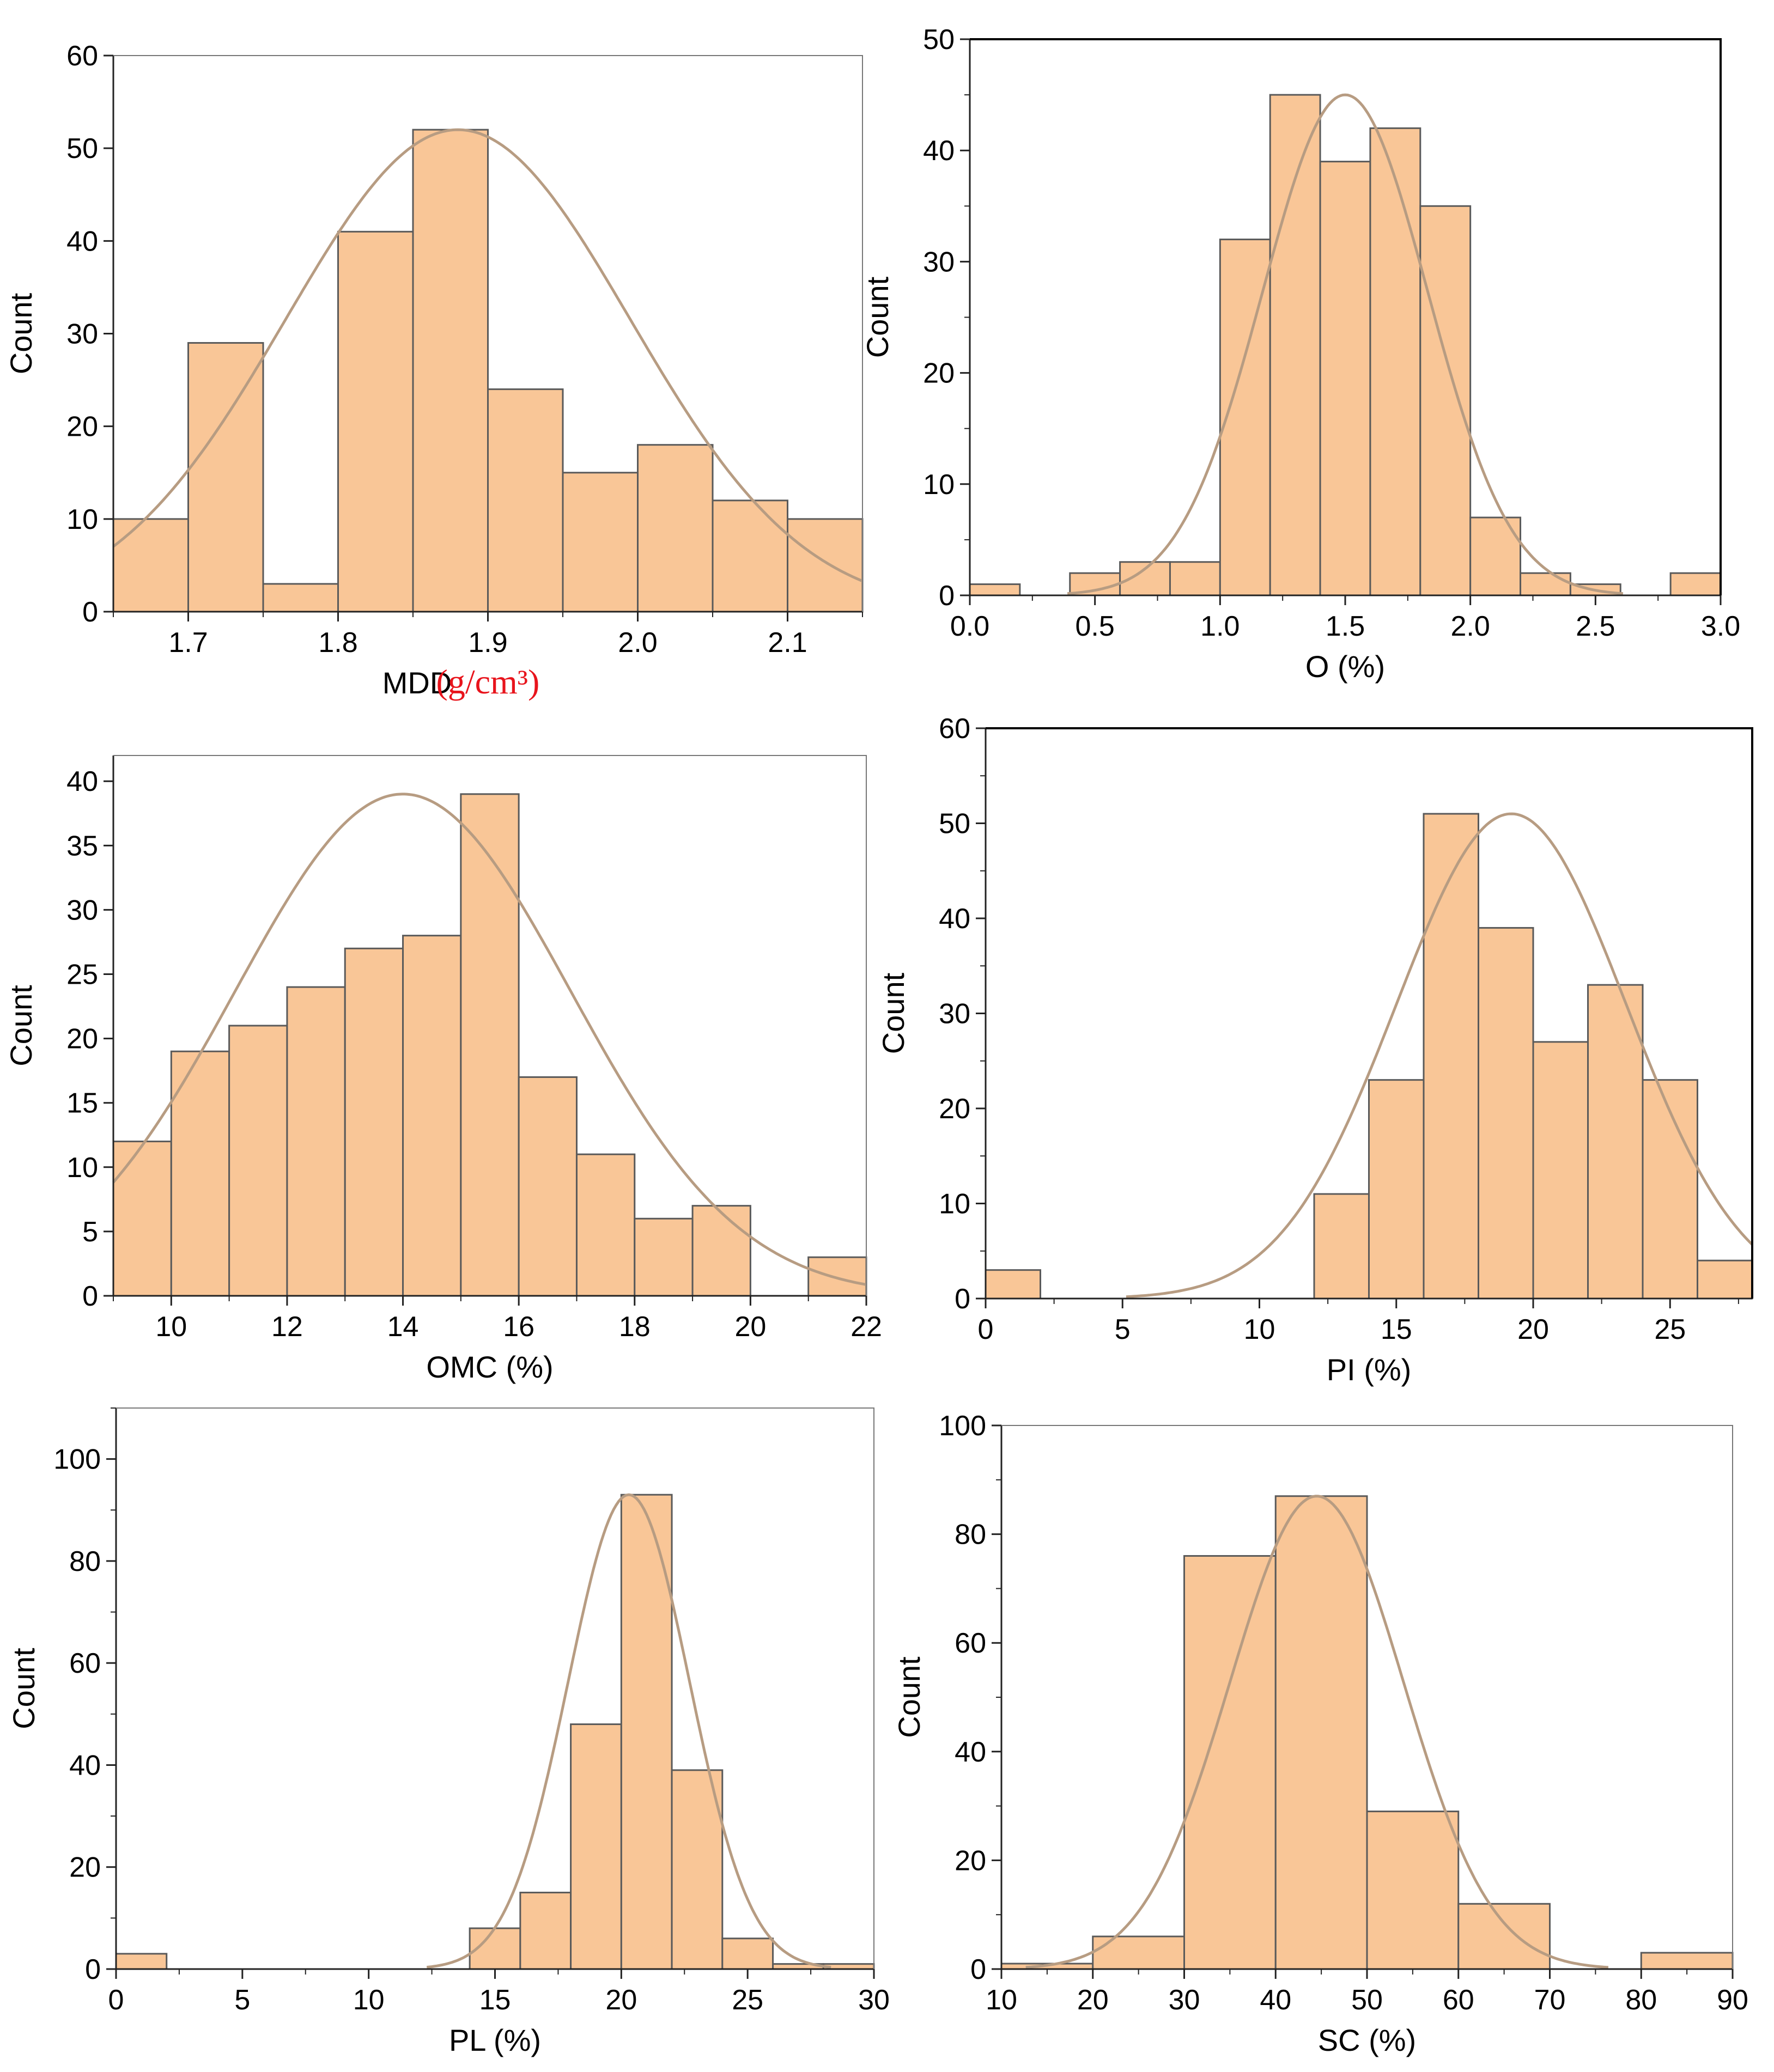  Describe the element at coordinates (85, 1562) in the screenshot. I see `ytick-label-pl-4: 80` at that location.